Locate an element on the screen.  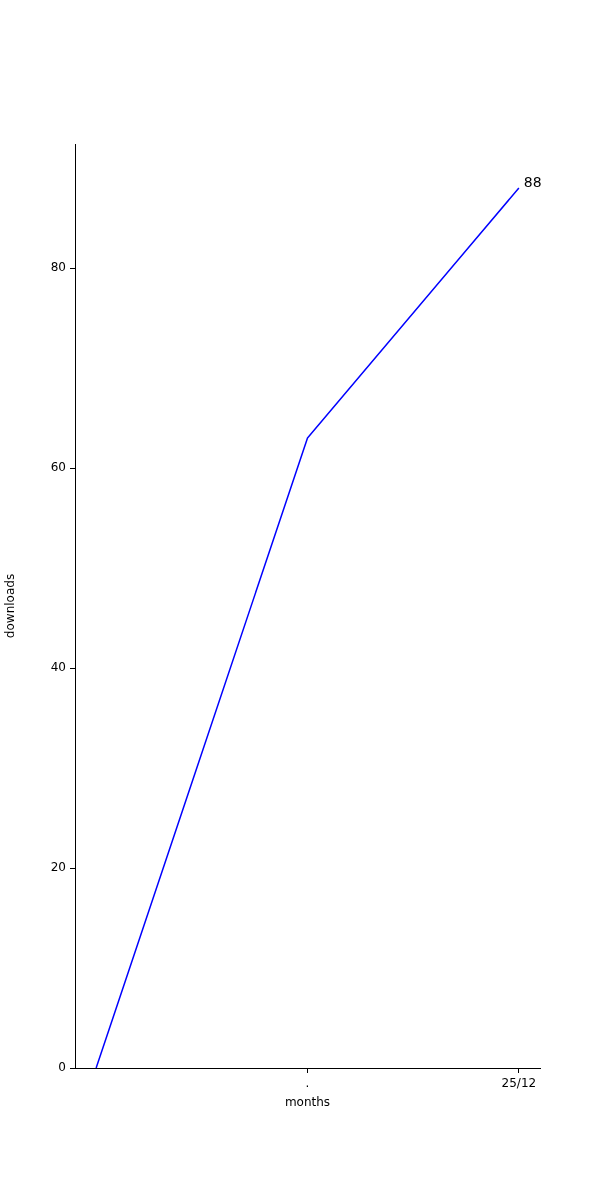
data-label: 88 is located at coordinates (532, 181).